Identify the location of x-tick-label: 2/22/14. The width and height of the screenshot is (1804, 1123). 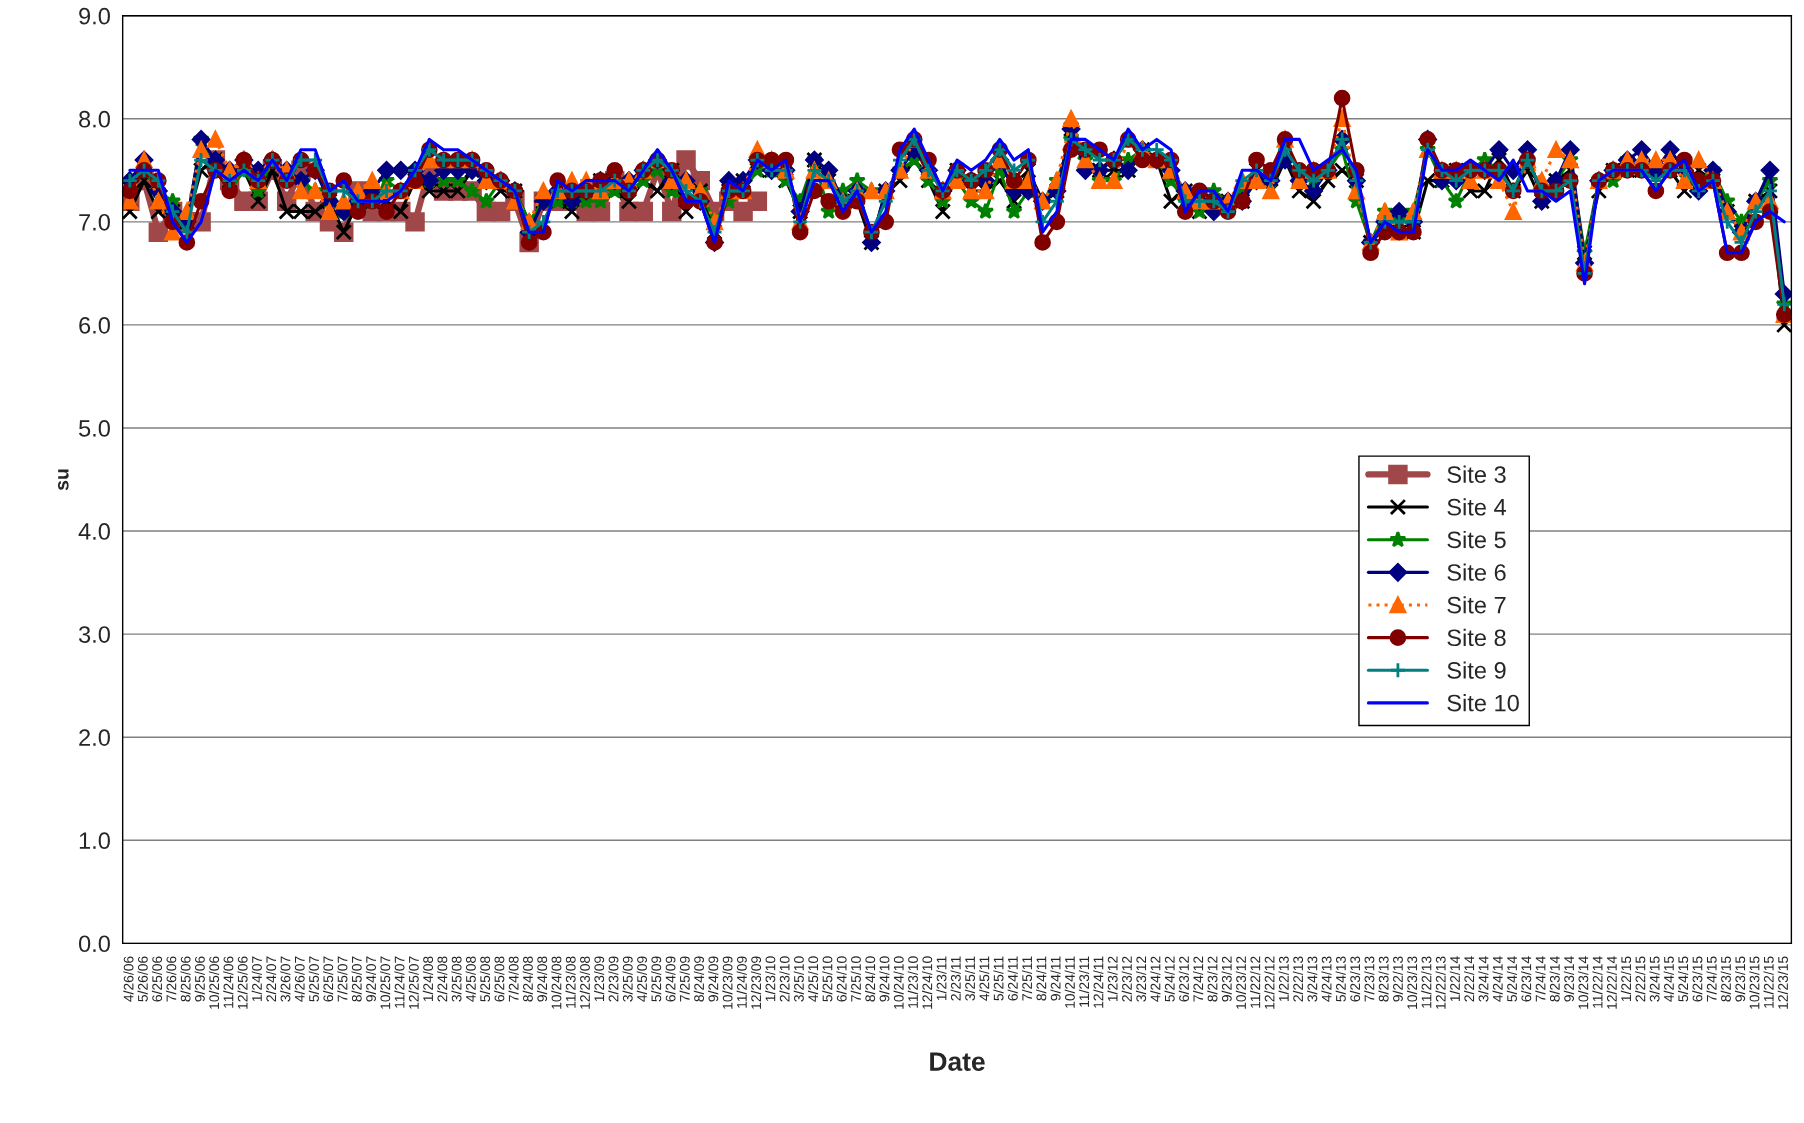
(1469, 979).